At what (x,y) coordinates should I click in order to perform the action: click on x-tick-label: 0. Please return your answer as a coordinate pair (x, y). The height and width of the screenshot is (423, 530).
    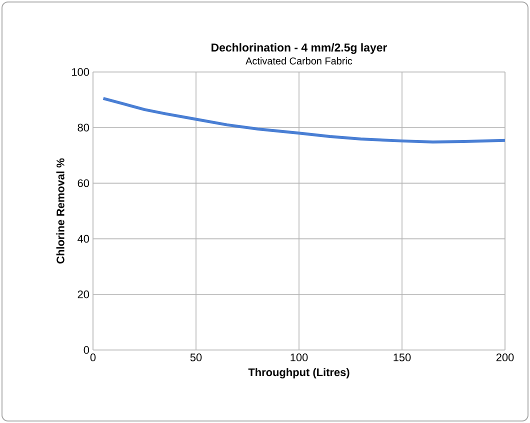
    Looking at the image, I should click on (93, 358).